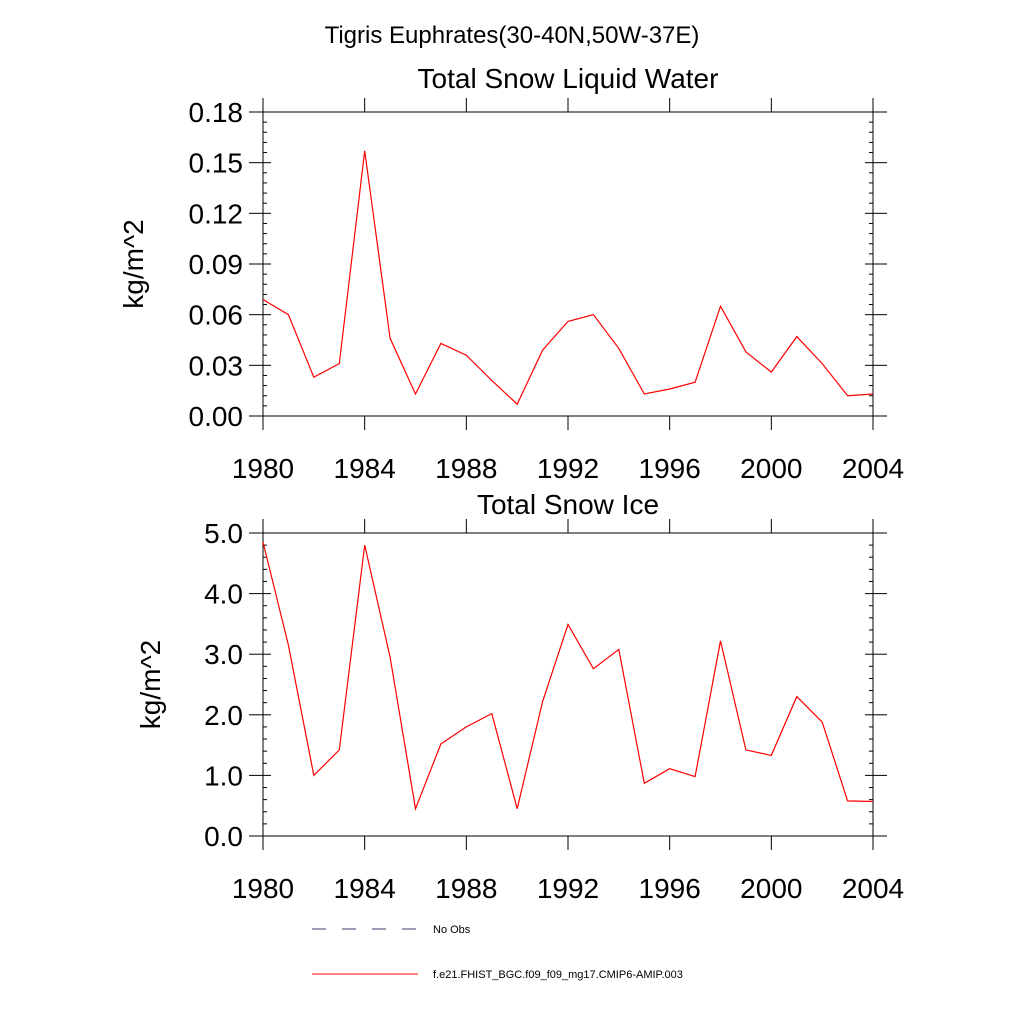 The height and width of the screenshot is (1024, 1024). I want to click on y-tick-label: 1.0, so click(223, 775).